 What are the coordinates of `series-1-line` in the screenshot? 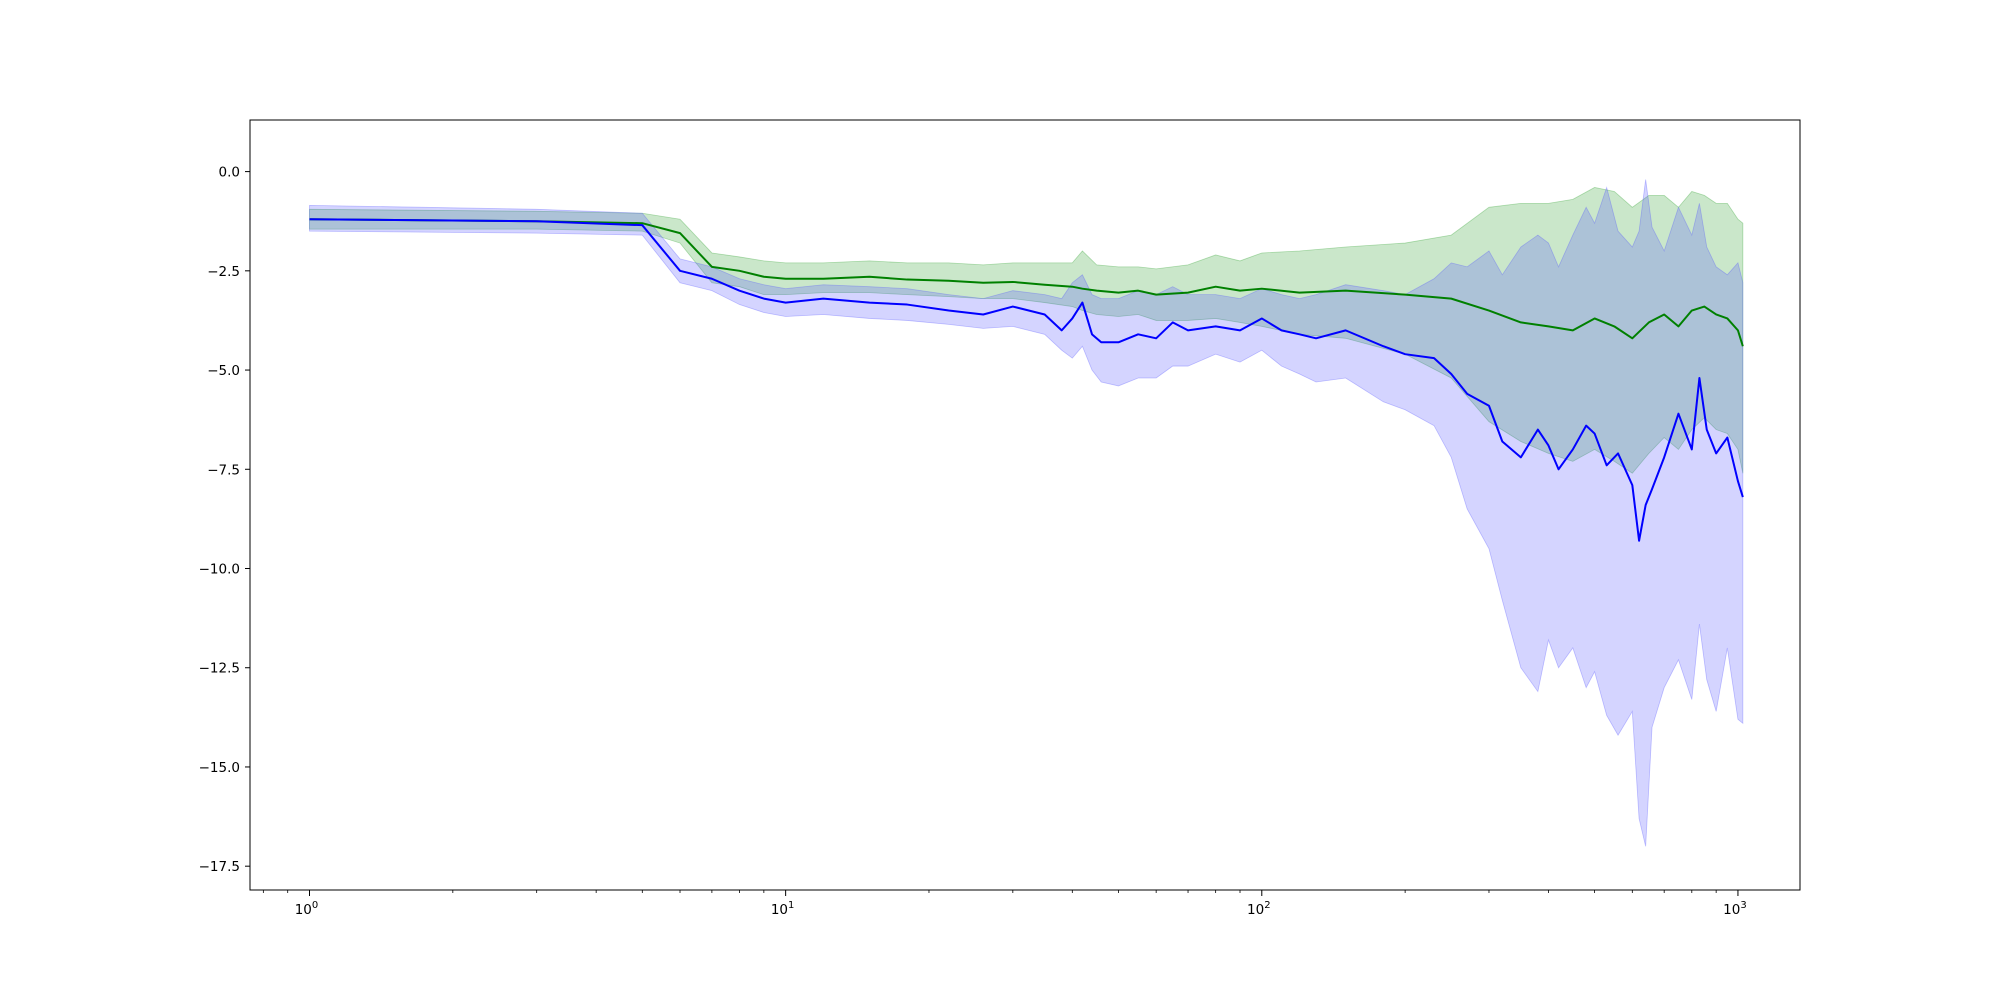 It's located at (1026, 282).